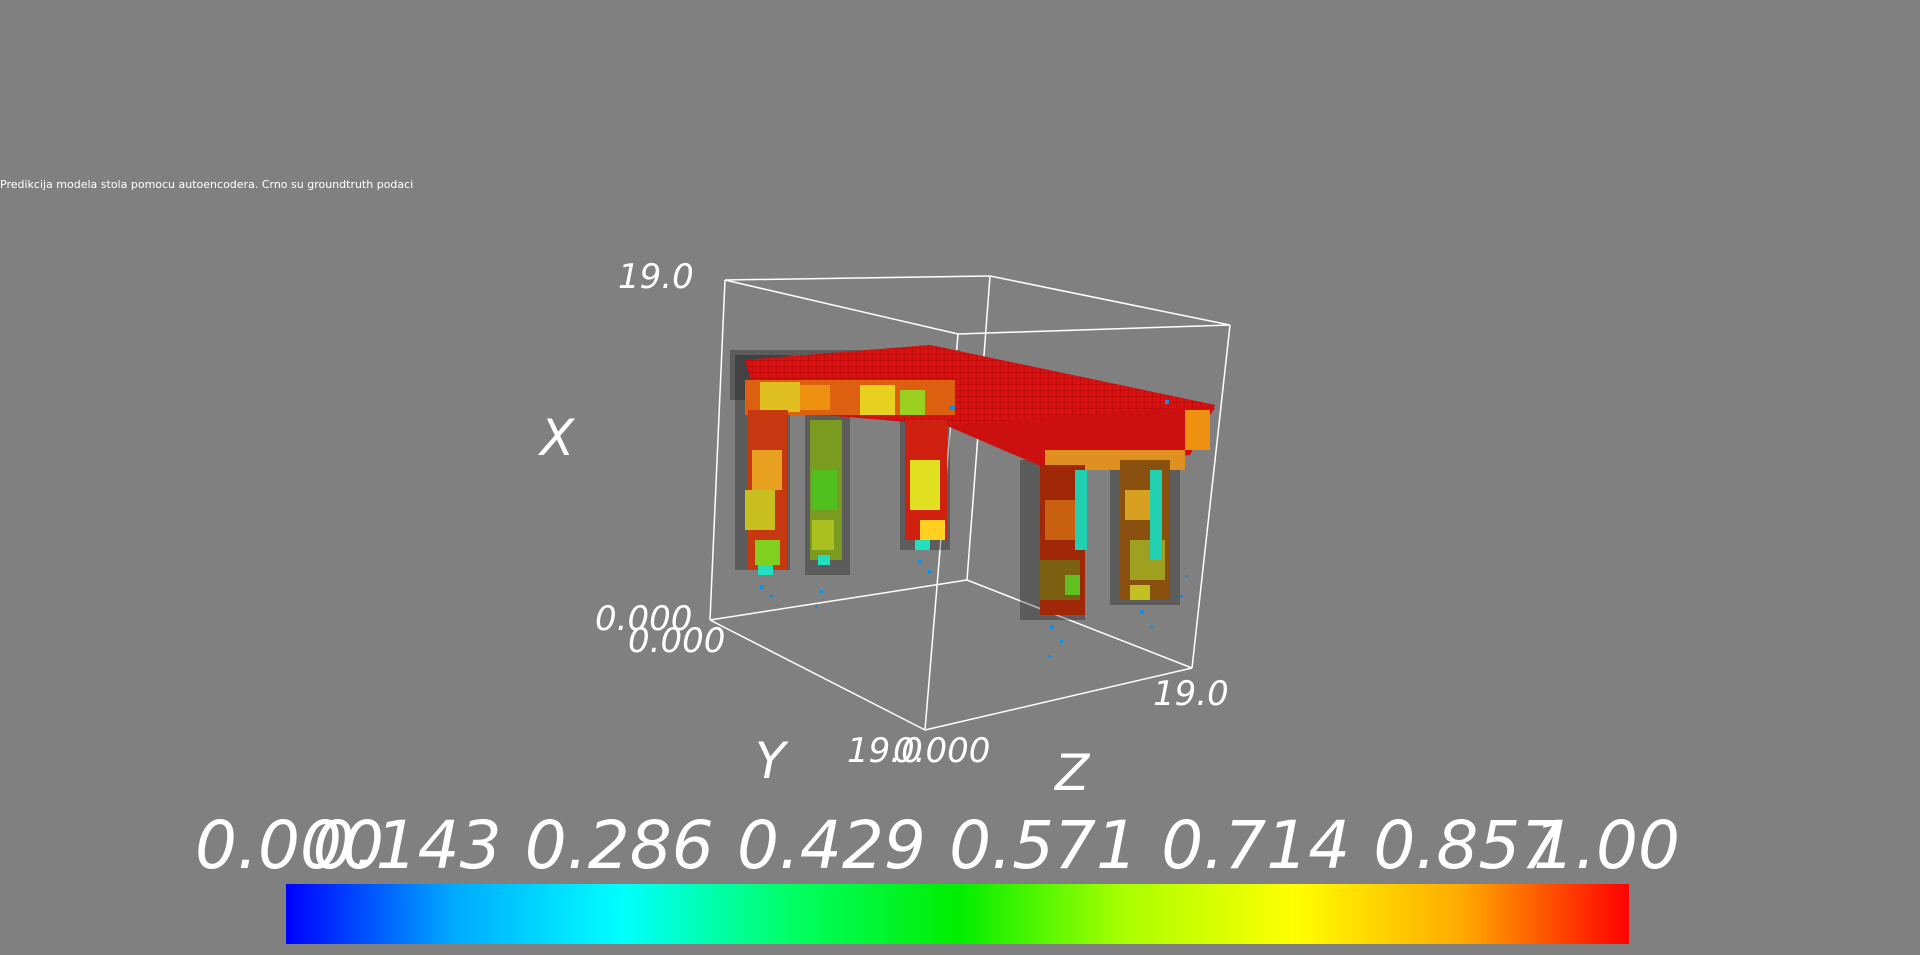 This screenshot has height=955, width=1920. Describe the element at coordinates (676, 641) in the screenshot. I see `y-min-label: 0.000` at that location.